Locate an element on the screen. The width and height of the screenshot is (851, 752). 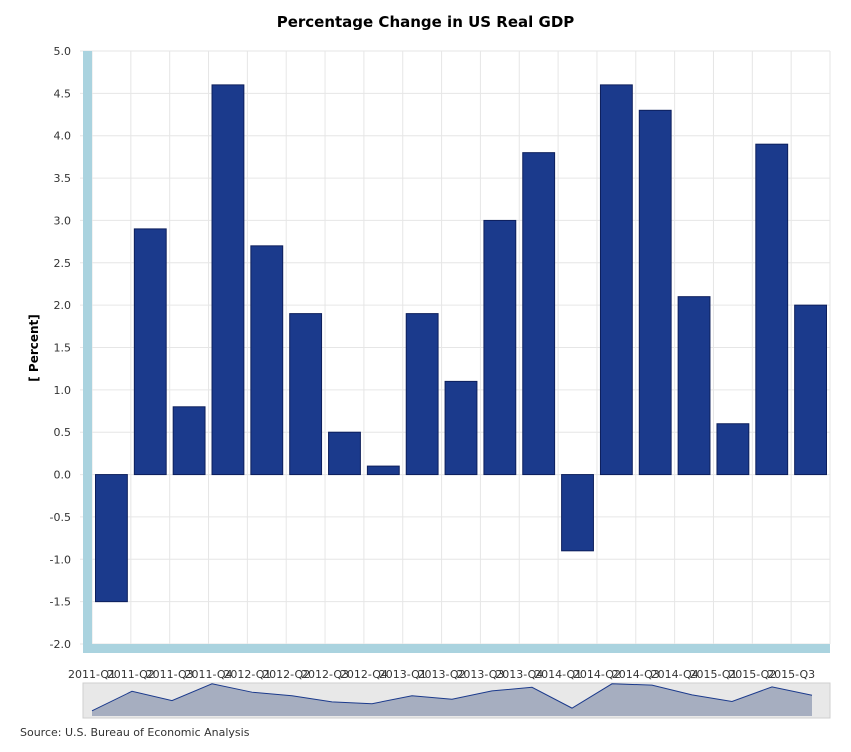
y-tick-label: 2.0 is located at coordinates (63, 305).